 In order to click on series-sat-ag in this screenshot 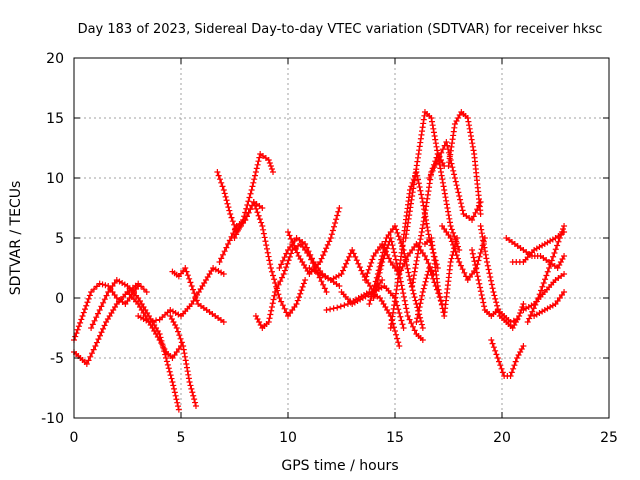, I will do `click(544, 292)`.